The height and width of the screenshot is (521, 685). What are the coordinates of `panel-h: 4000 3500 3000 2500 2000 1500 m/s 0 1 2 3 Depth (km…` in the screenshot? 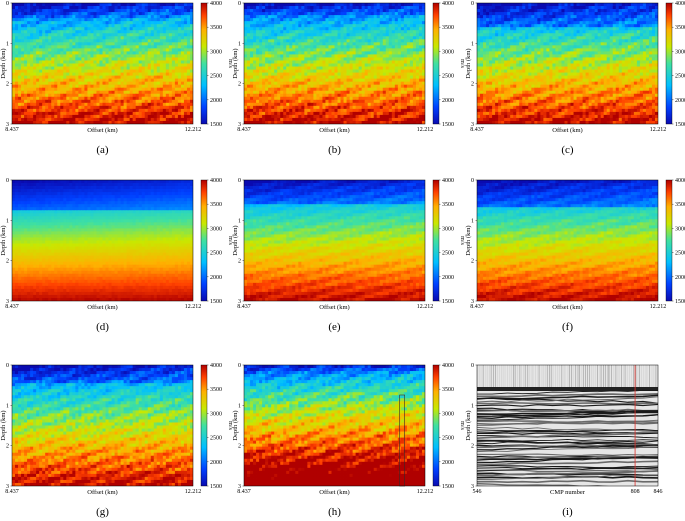 It's located at (348, 440).